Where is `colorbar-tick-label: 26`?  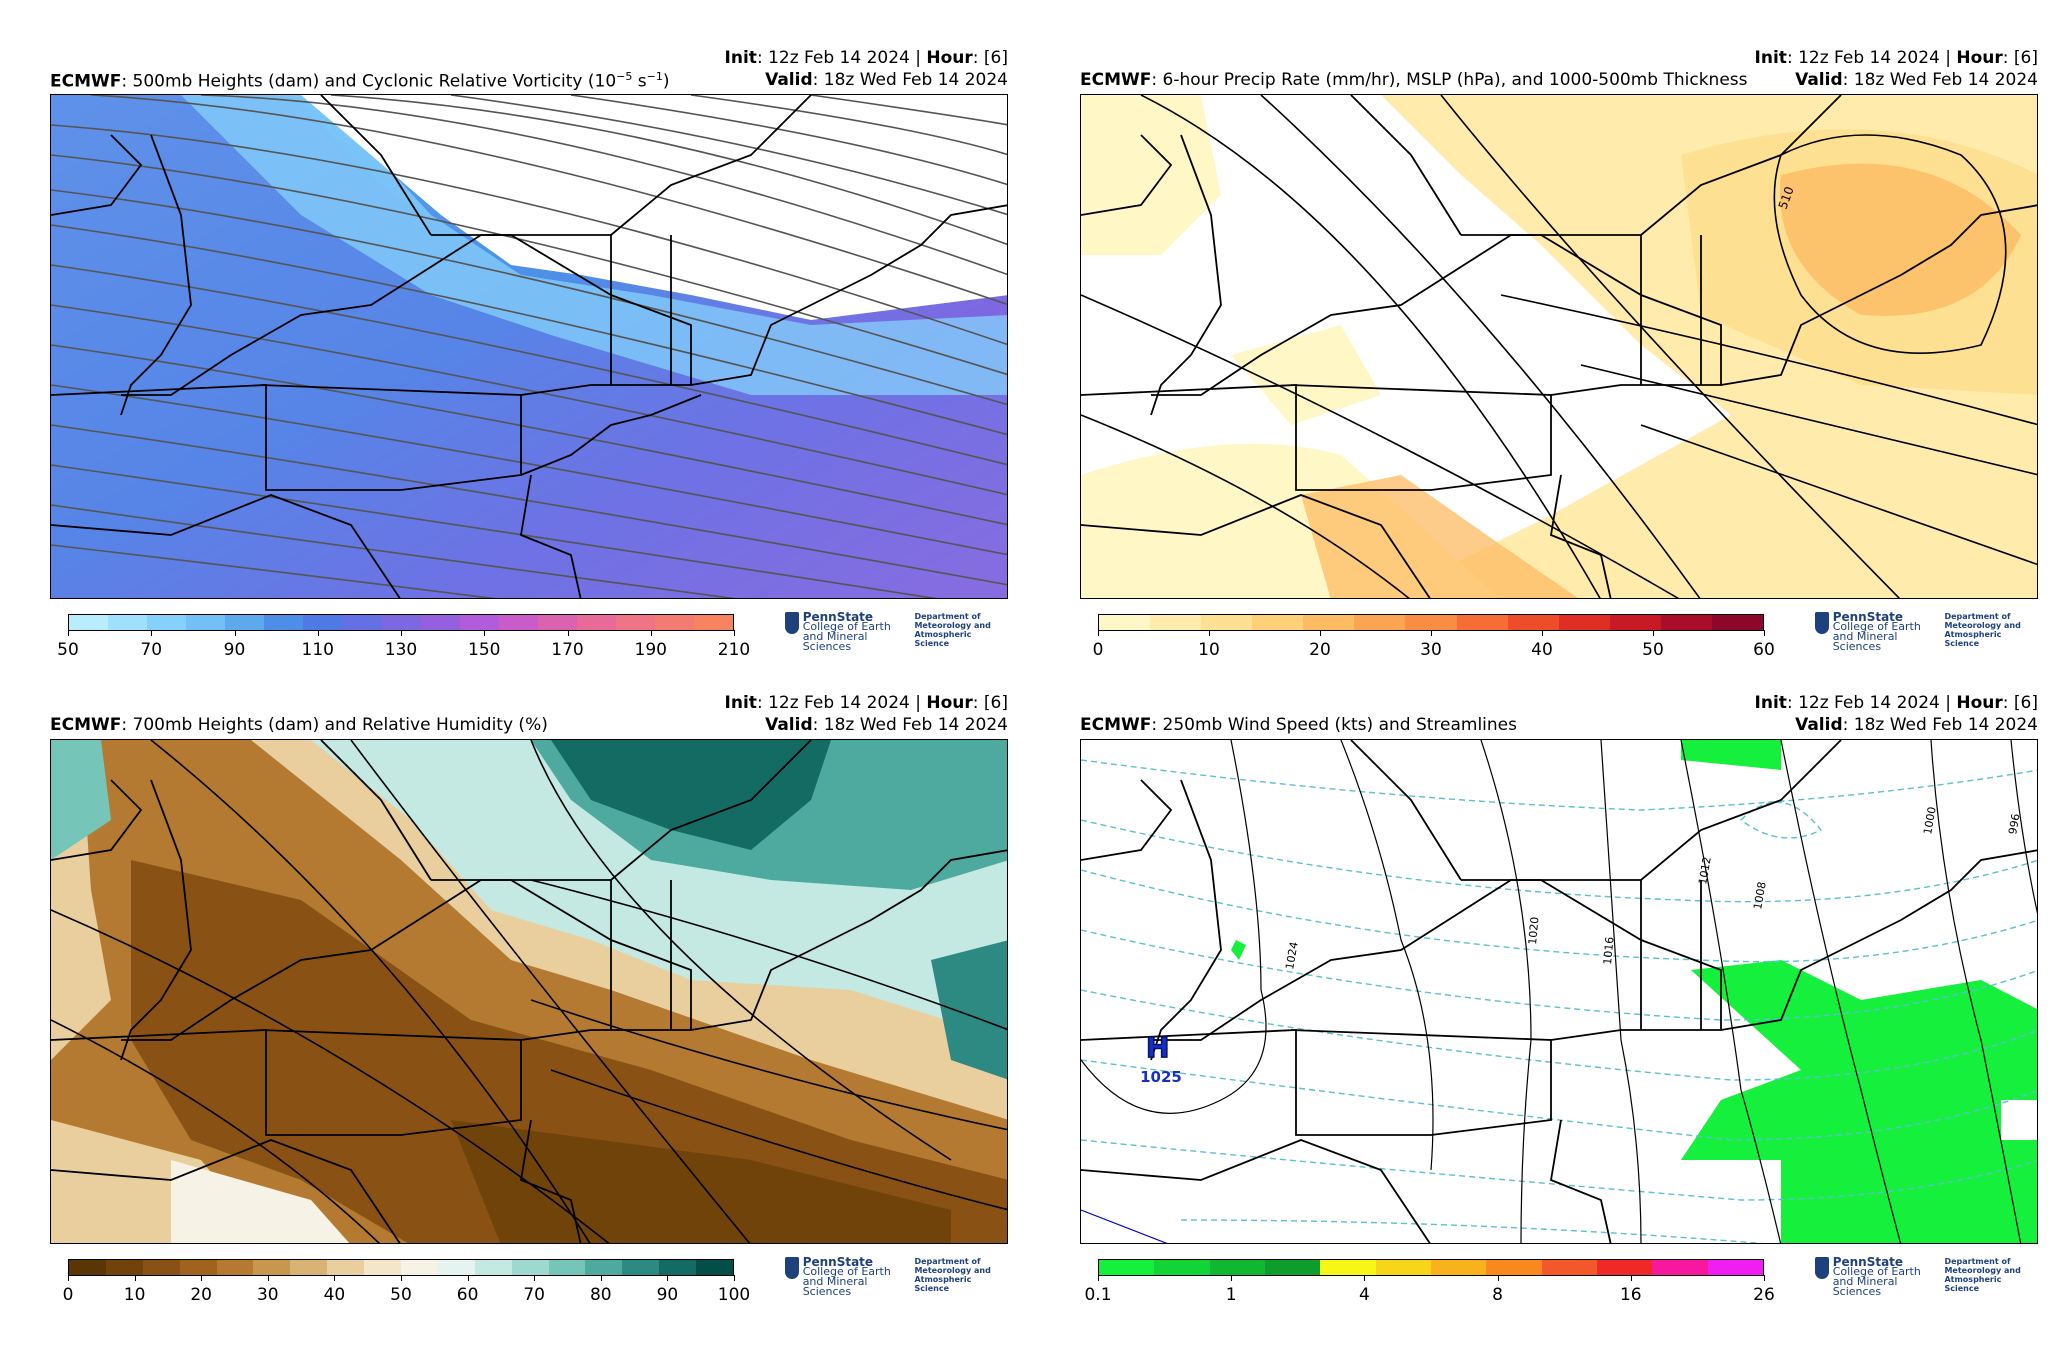
colorbar-tick-label: 26 is located at coordinates (1764, 1295).